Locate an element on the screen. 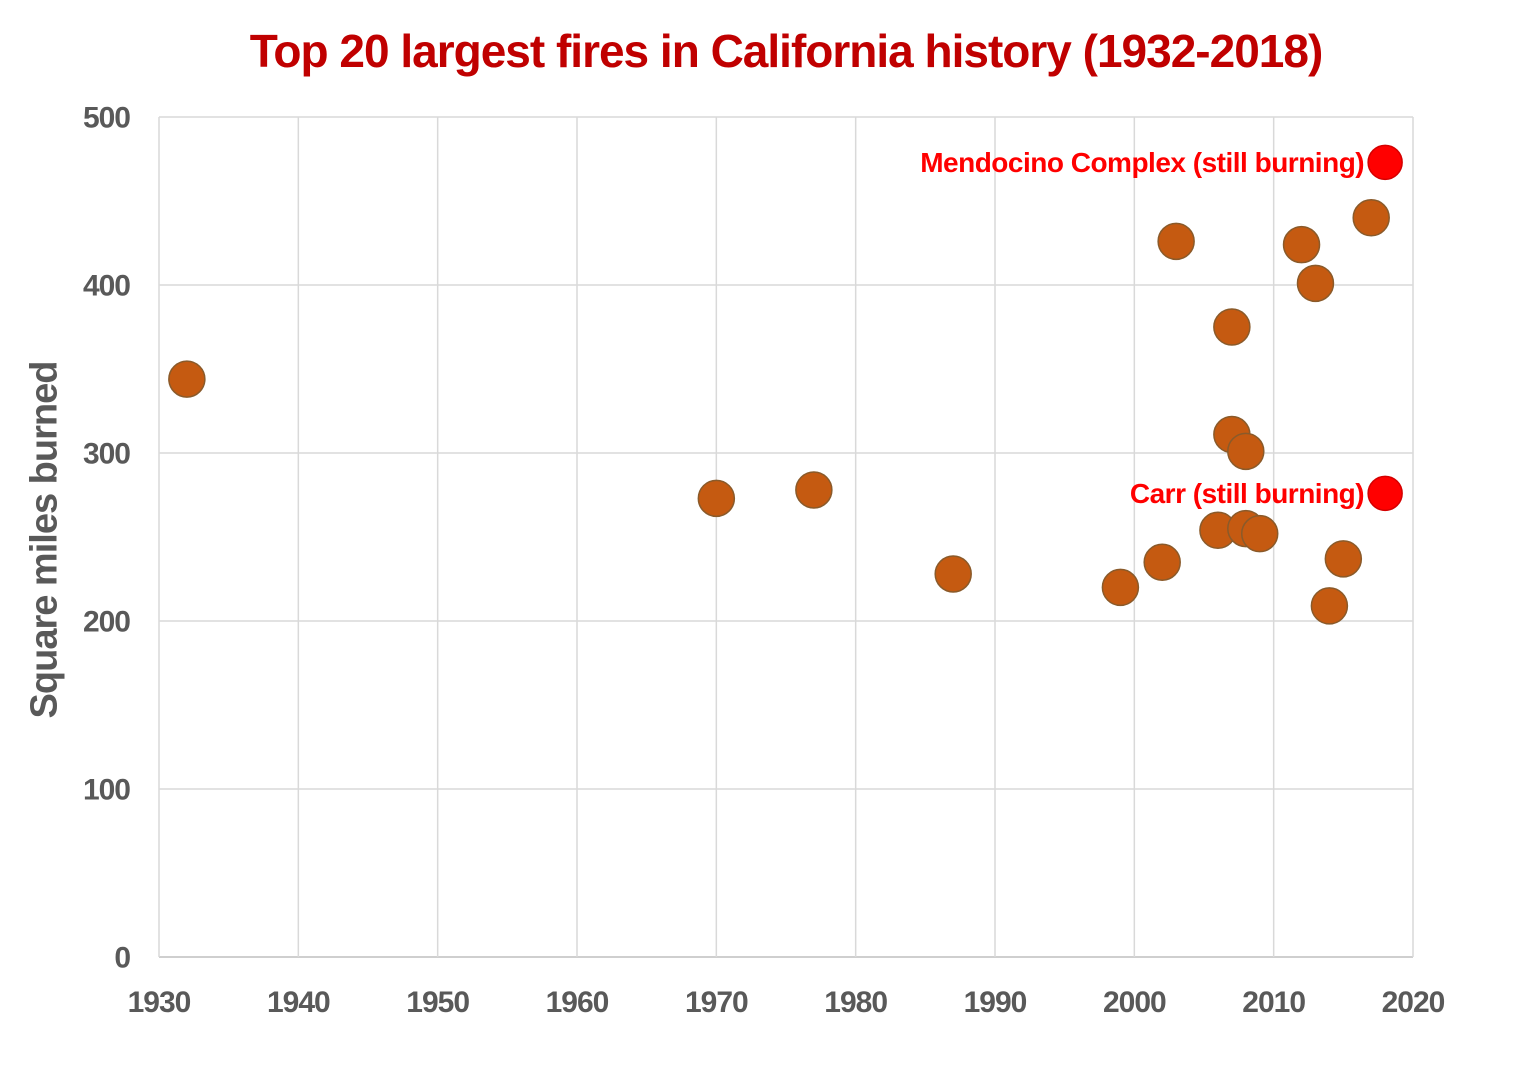 This screenshot has width=1531, height=1069. x-tick-label-1990: 1990 is located at coordinates (995, 1002).